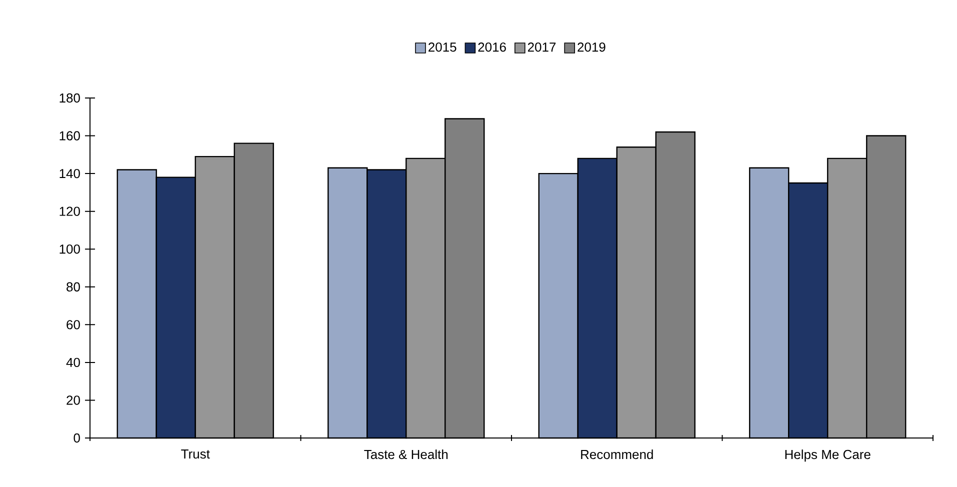 The width and height of the screenshot is (957, 487). I want to click on legend-label: 2017, so click(542, 47).